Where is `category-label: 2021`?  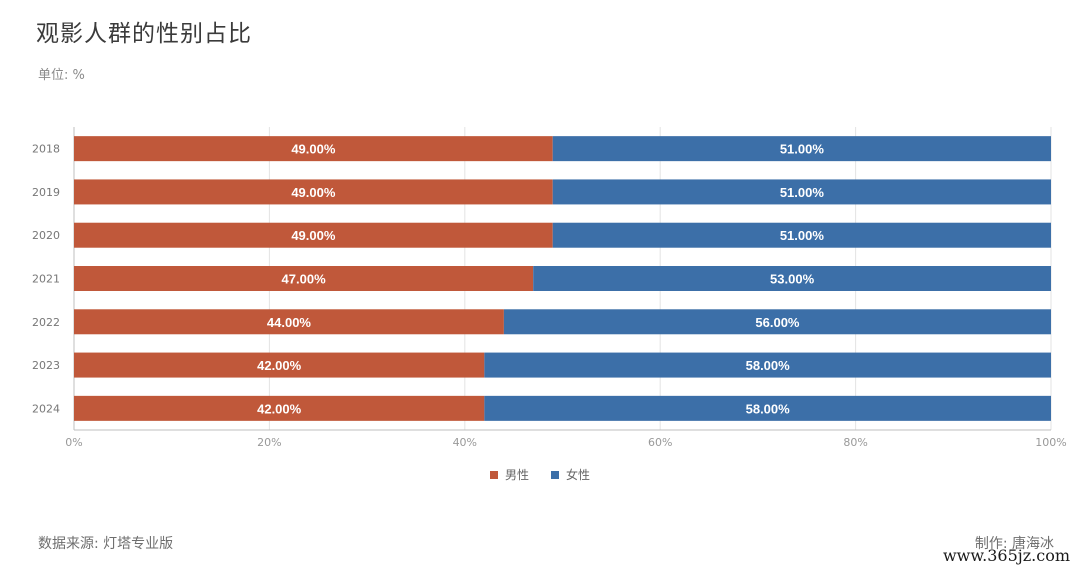
category-label: 2021 is located at coordinates (46, 279).